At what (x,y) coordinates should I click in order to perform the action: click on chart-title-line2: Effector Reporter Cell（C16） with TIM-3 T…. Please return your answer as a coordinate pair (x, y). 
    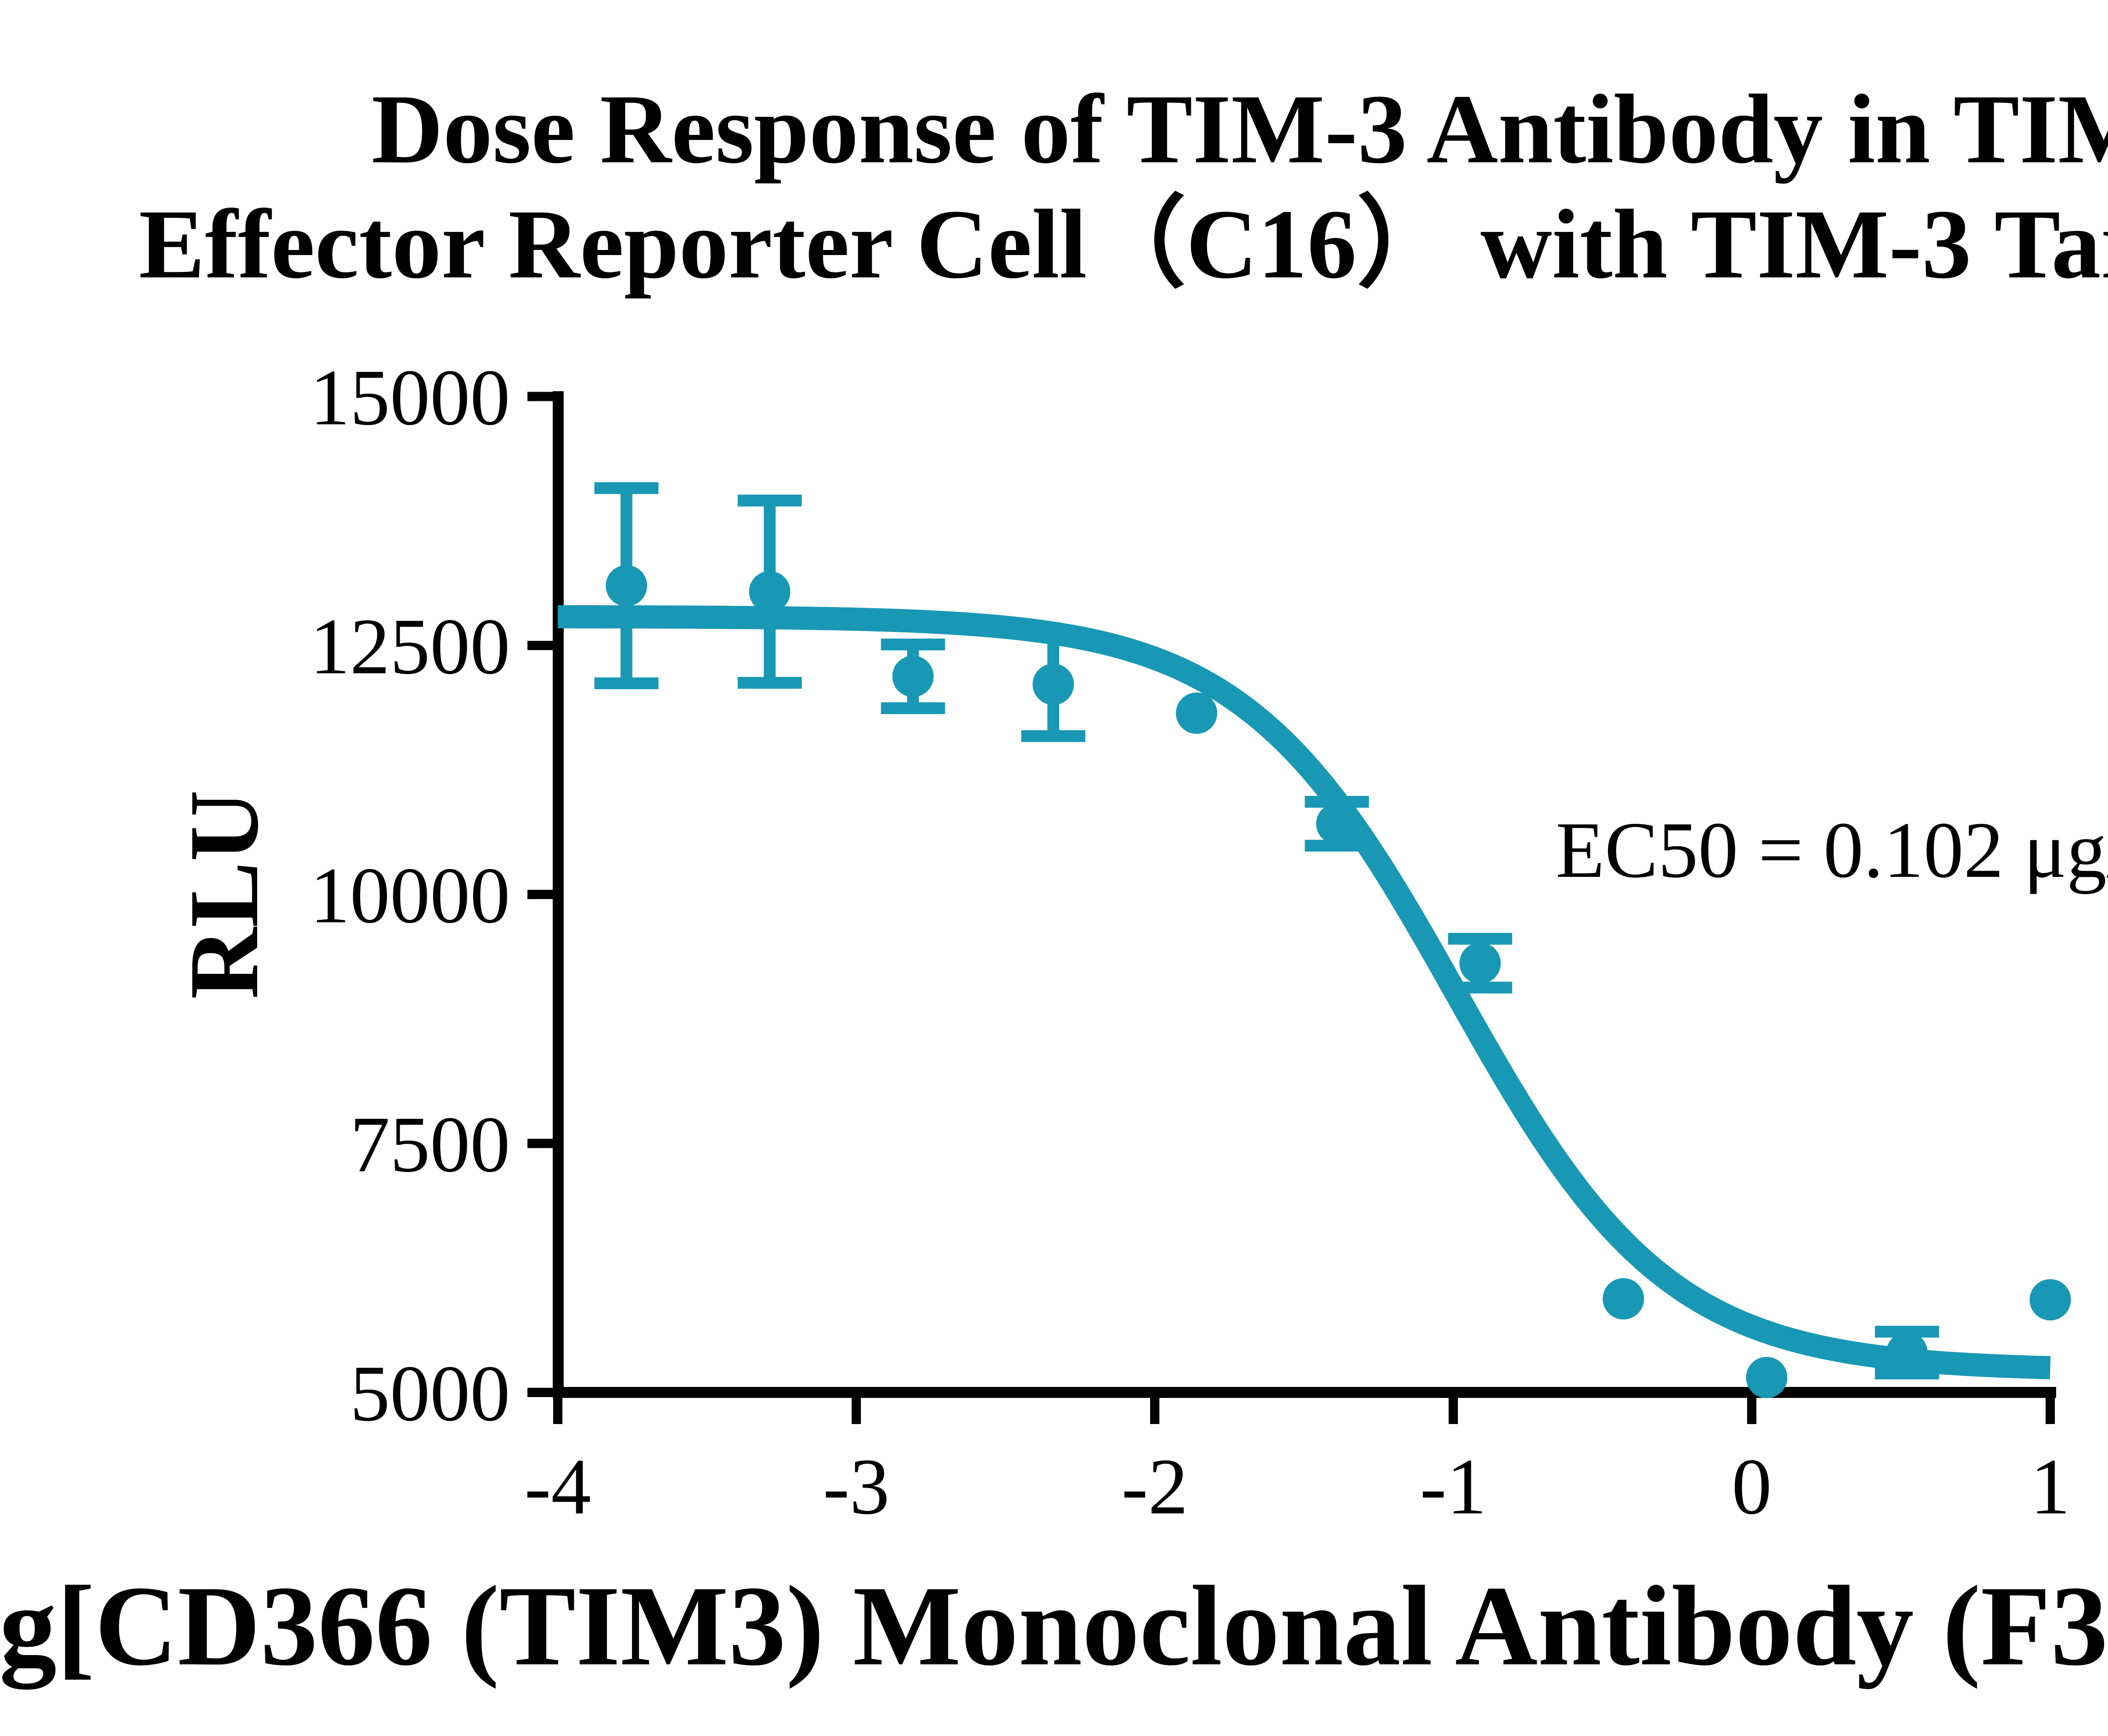
    Looking at the image, I should click on (1123, 244).